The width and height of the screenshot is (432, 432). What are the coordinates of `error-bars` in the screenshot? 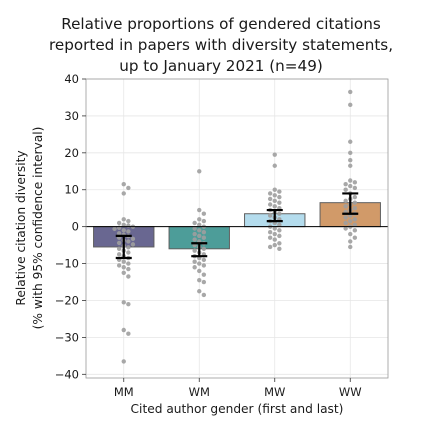 It's located at (237, 226).